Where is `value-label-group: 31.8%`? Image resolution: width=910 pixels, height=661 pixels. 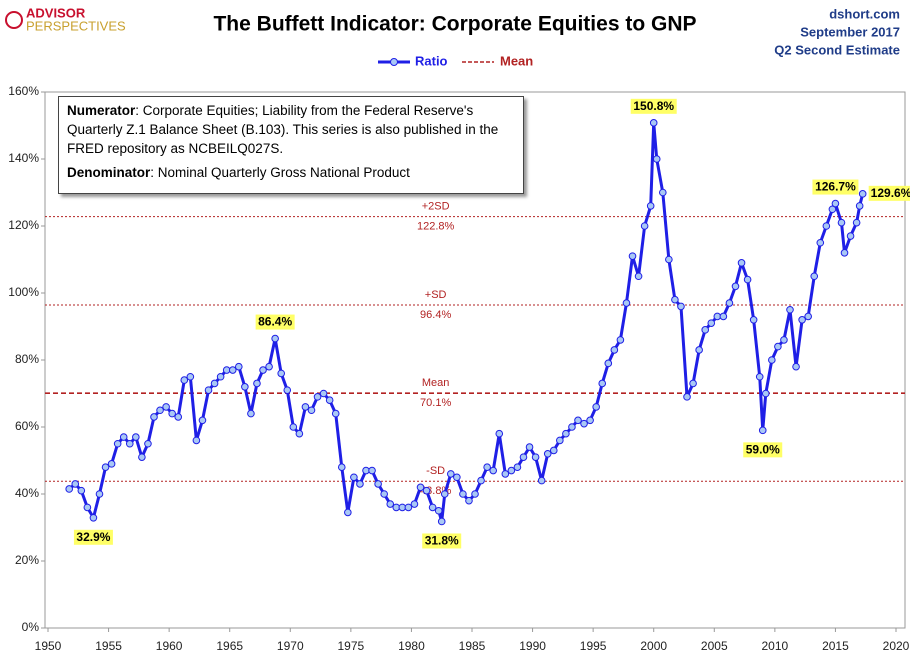 value-label-group: 31.8% is located at coordinates (442, 541).